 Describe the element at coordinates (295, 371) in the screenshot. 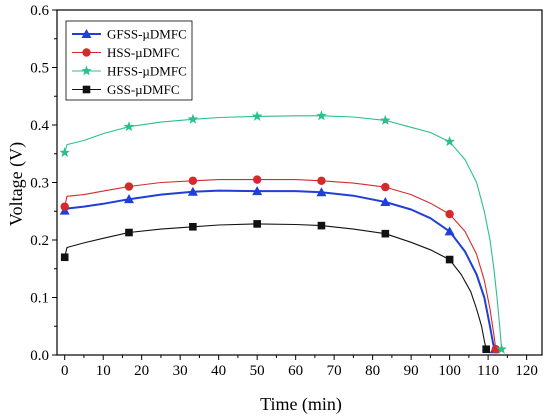

I see `x-tick-label: 60` at that location.